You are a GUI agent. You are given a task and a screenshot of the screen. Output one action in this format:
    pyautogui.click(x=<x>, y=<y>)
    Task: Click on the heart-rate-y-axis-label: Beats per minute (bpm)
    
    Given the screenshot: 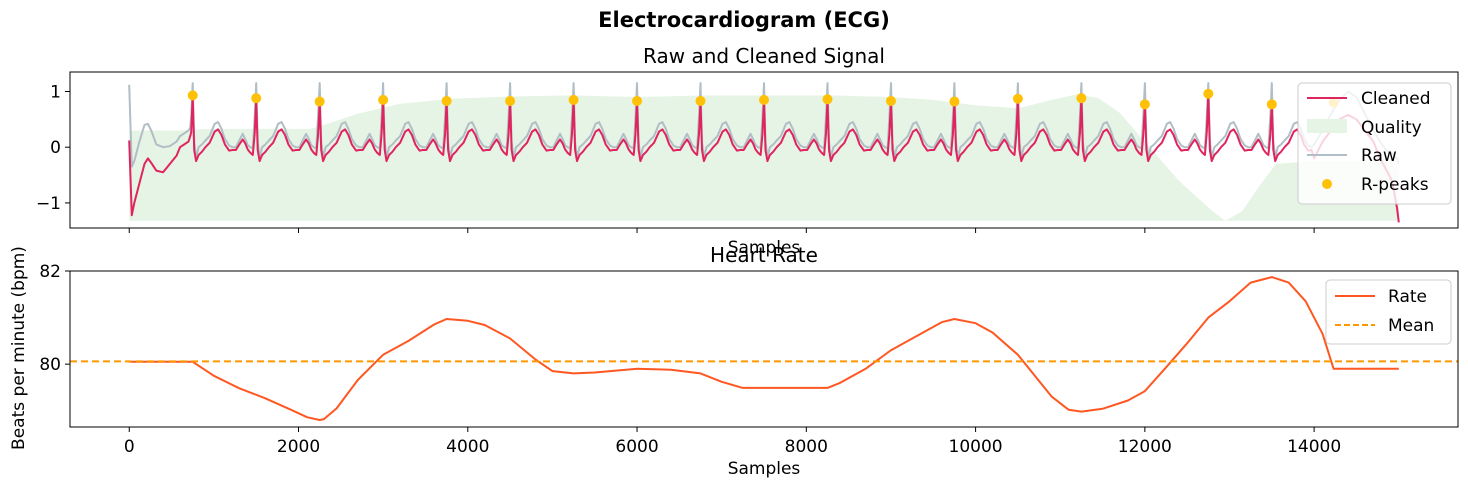 What is the action you would take?
    pyautogui.click(x=19, y=348)
    